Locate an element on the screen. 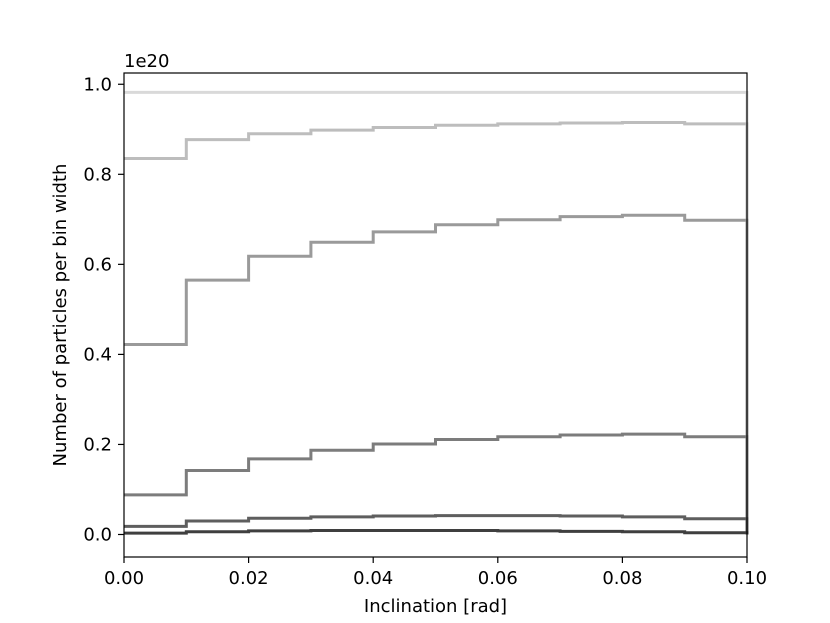 The height and width of the screenshot is (623, 830). x-axis-label: Inclination [rad] is located at coordinates (435, 606).